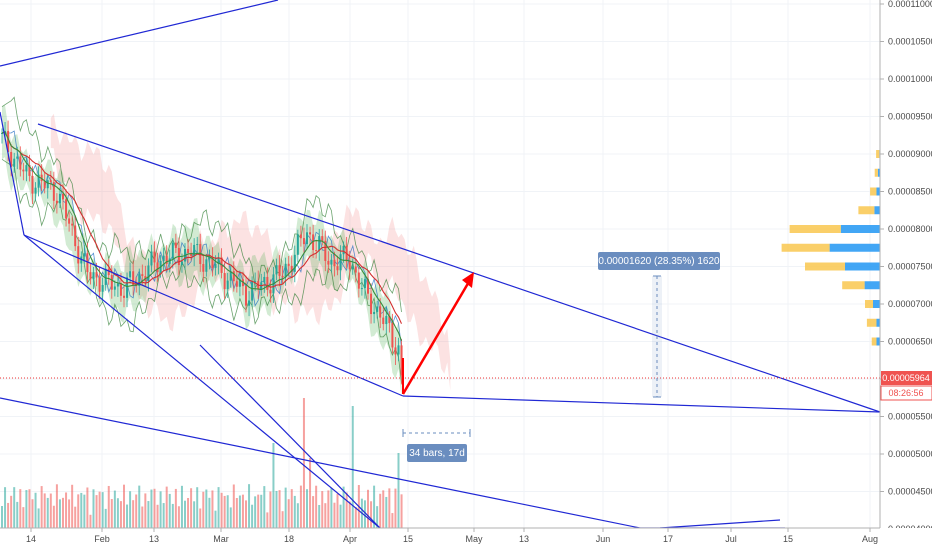 The image size is (932, 550). Describe the element at coordinates (910, 117) in the screenshot. I see `price-tick-label: 0.00009500` at that location.